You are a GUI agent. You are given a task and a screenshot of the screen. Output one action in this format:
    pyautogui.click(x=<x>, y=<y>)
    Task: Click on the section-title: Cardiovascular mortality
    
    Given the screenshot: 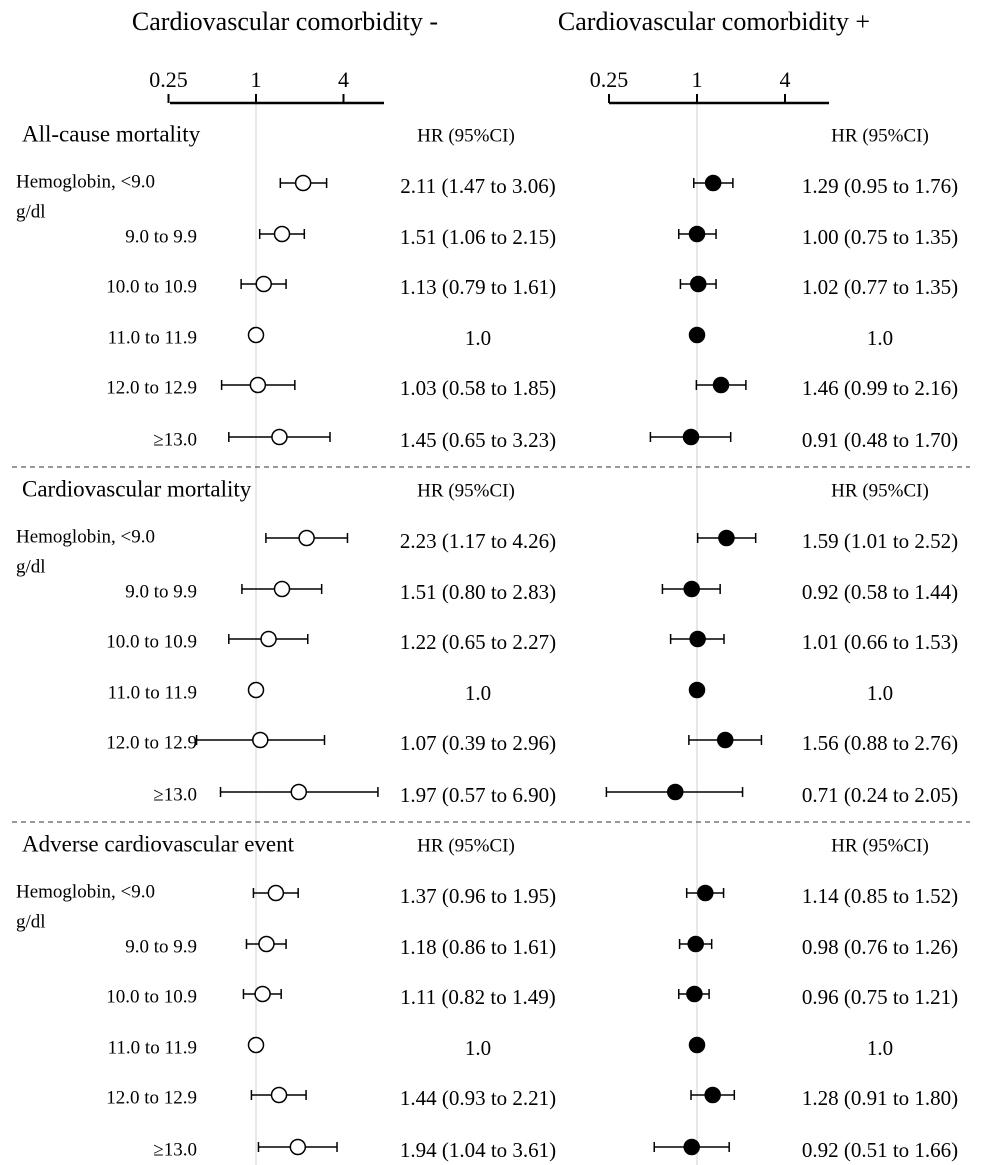 What is the action you would take?
    pyautogui.click(x=137, y=488)
    